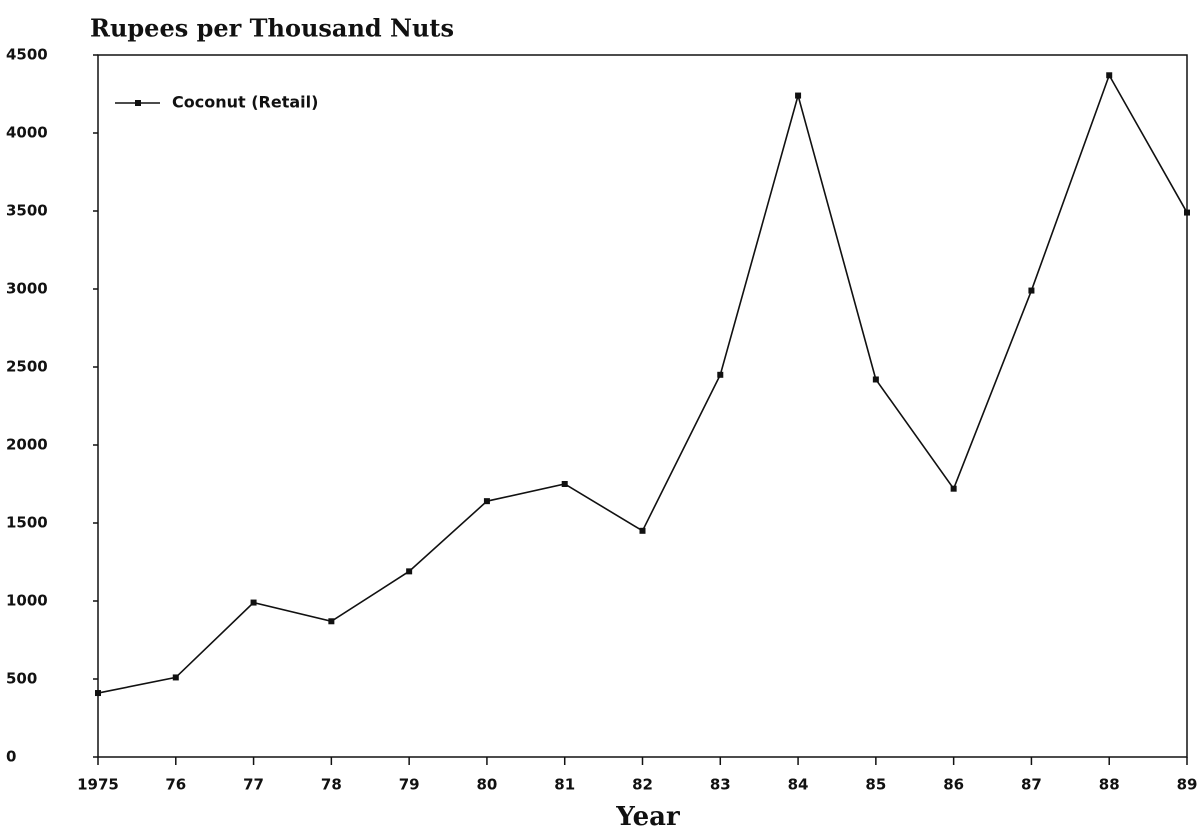 This screenshot has width=1204, height=833. What do you see at coordinates (98, 785) in the screenshot?
I see `x-tick-label: 1975` at bounding box center [98, 785].